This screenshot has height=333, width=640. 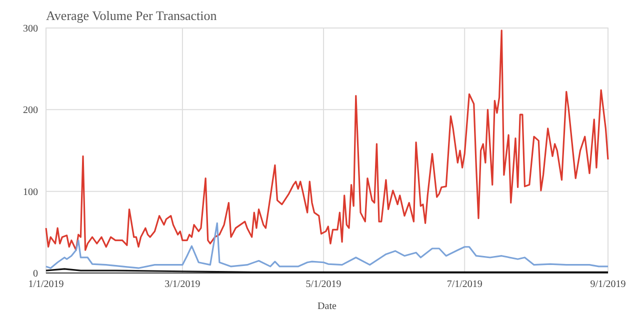 I want to click on x-tick-label: 9/1/2019, so click(x=608, y=284).